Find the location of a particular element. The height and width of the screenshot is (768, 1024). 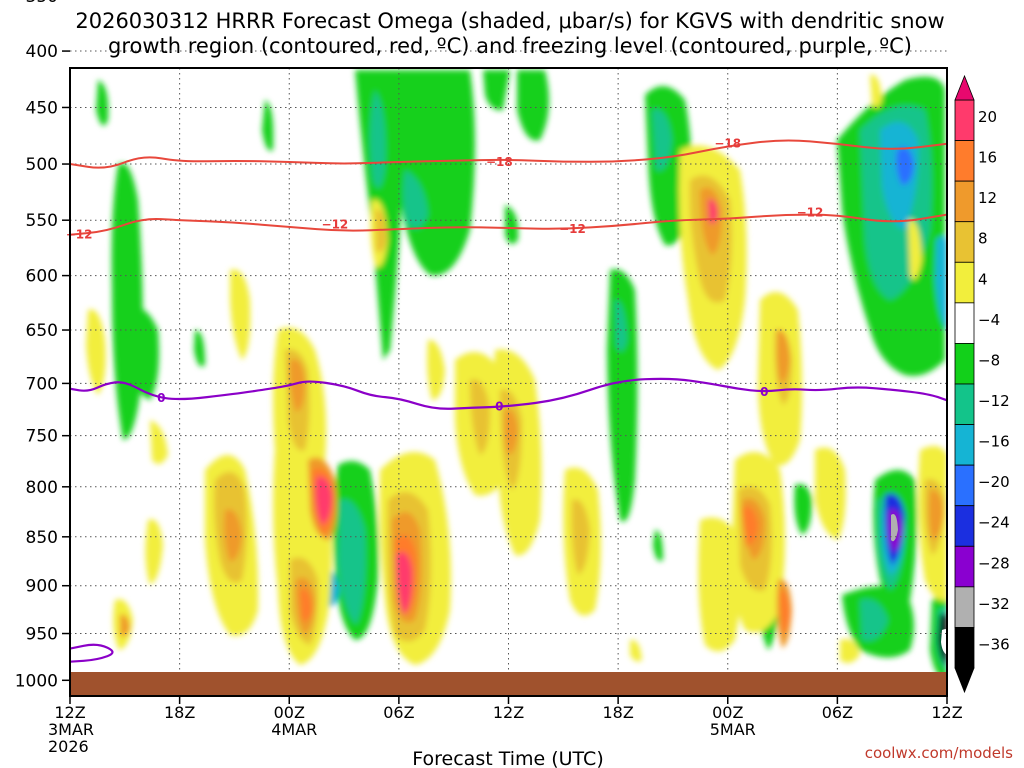

y-tick-label: 1000 is located at coordinates (36, 681).